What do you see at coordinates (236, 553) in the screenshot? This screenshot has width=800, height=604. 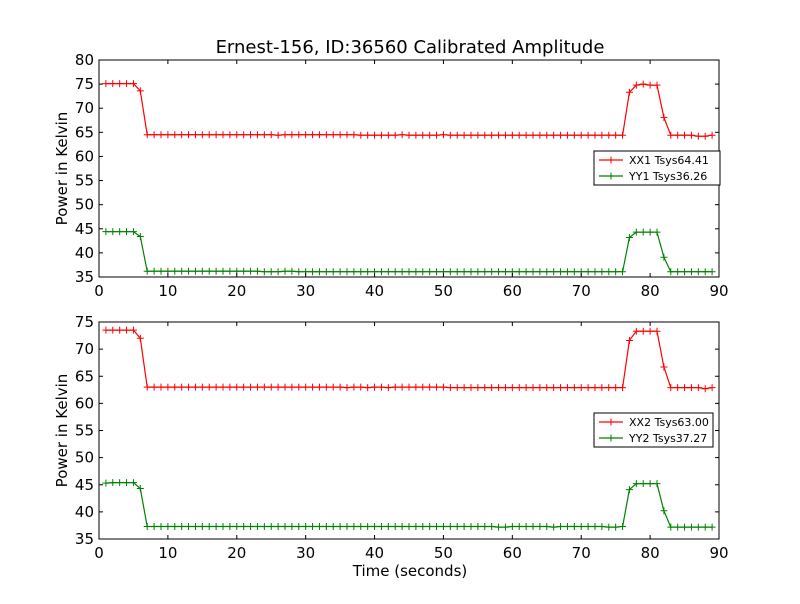 I see `x-tick-label: 20` at bounding box center [236, 553].